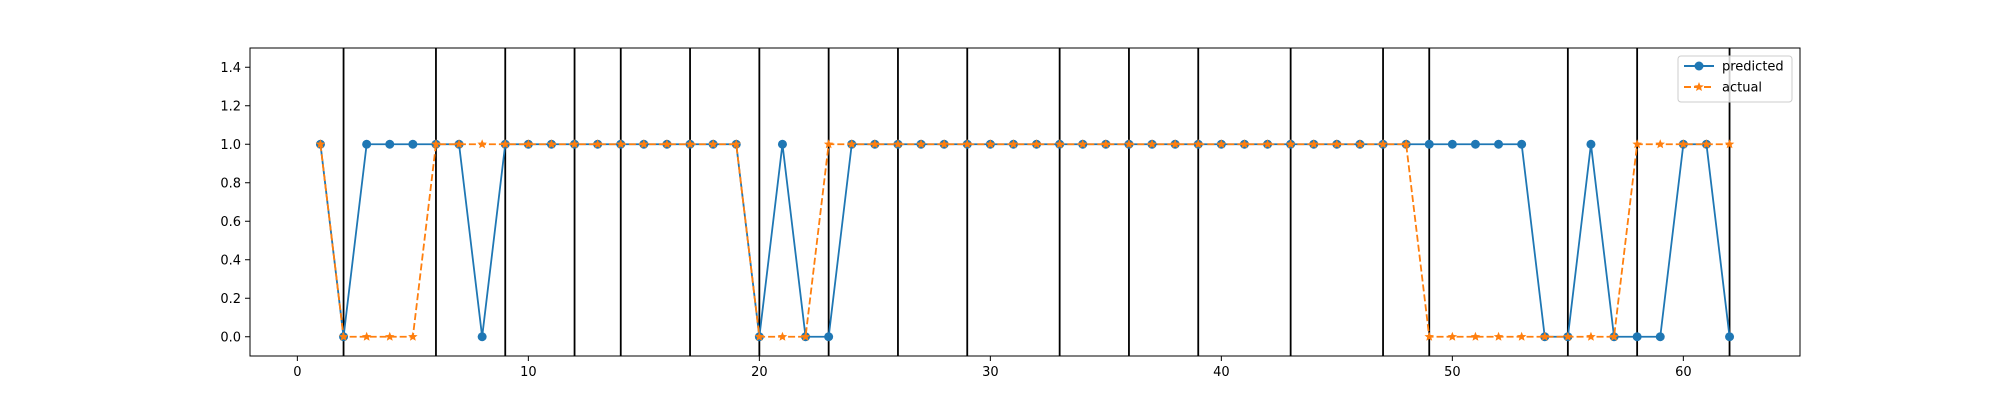 The image size is (2000, 404). Describe the element at coordinates (235, 203) in the screenshot. I see `y-axis: 0.0 0.2 0.4 0.6 0.8 1.0 1.2 1.4` at that location.